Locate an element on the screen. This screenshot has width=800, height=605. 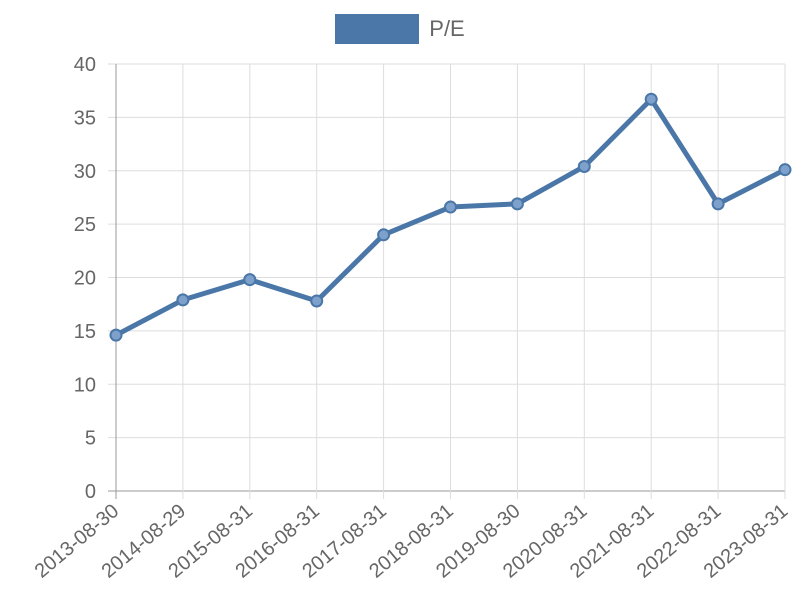
y-tick-label: 5 is located at coordinates (90, 439).